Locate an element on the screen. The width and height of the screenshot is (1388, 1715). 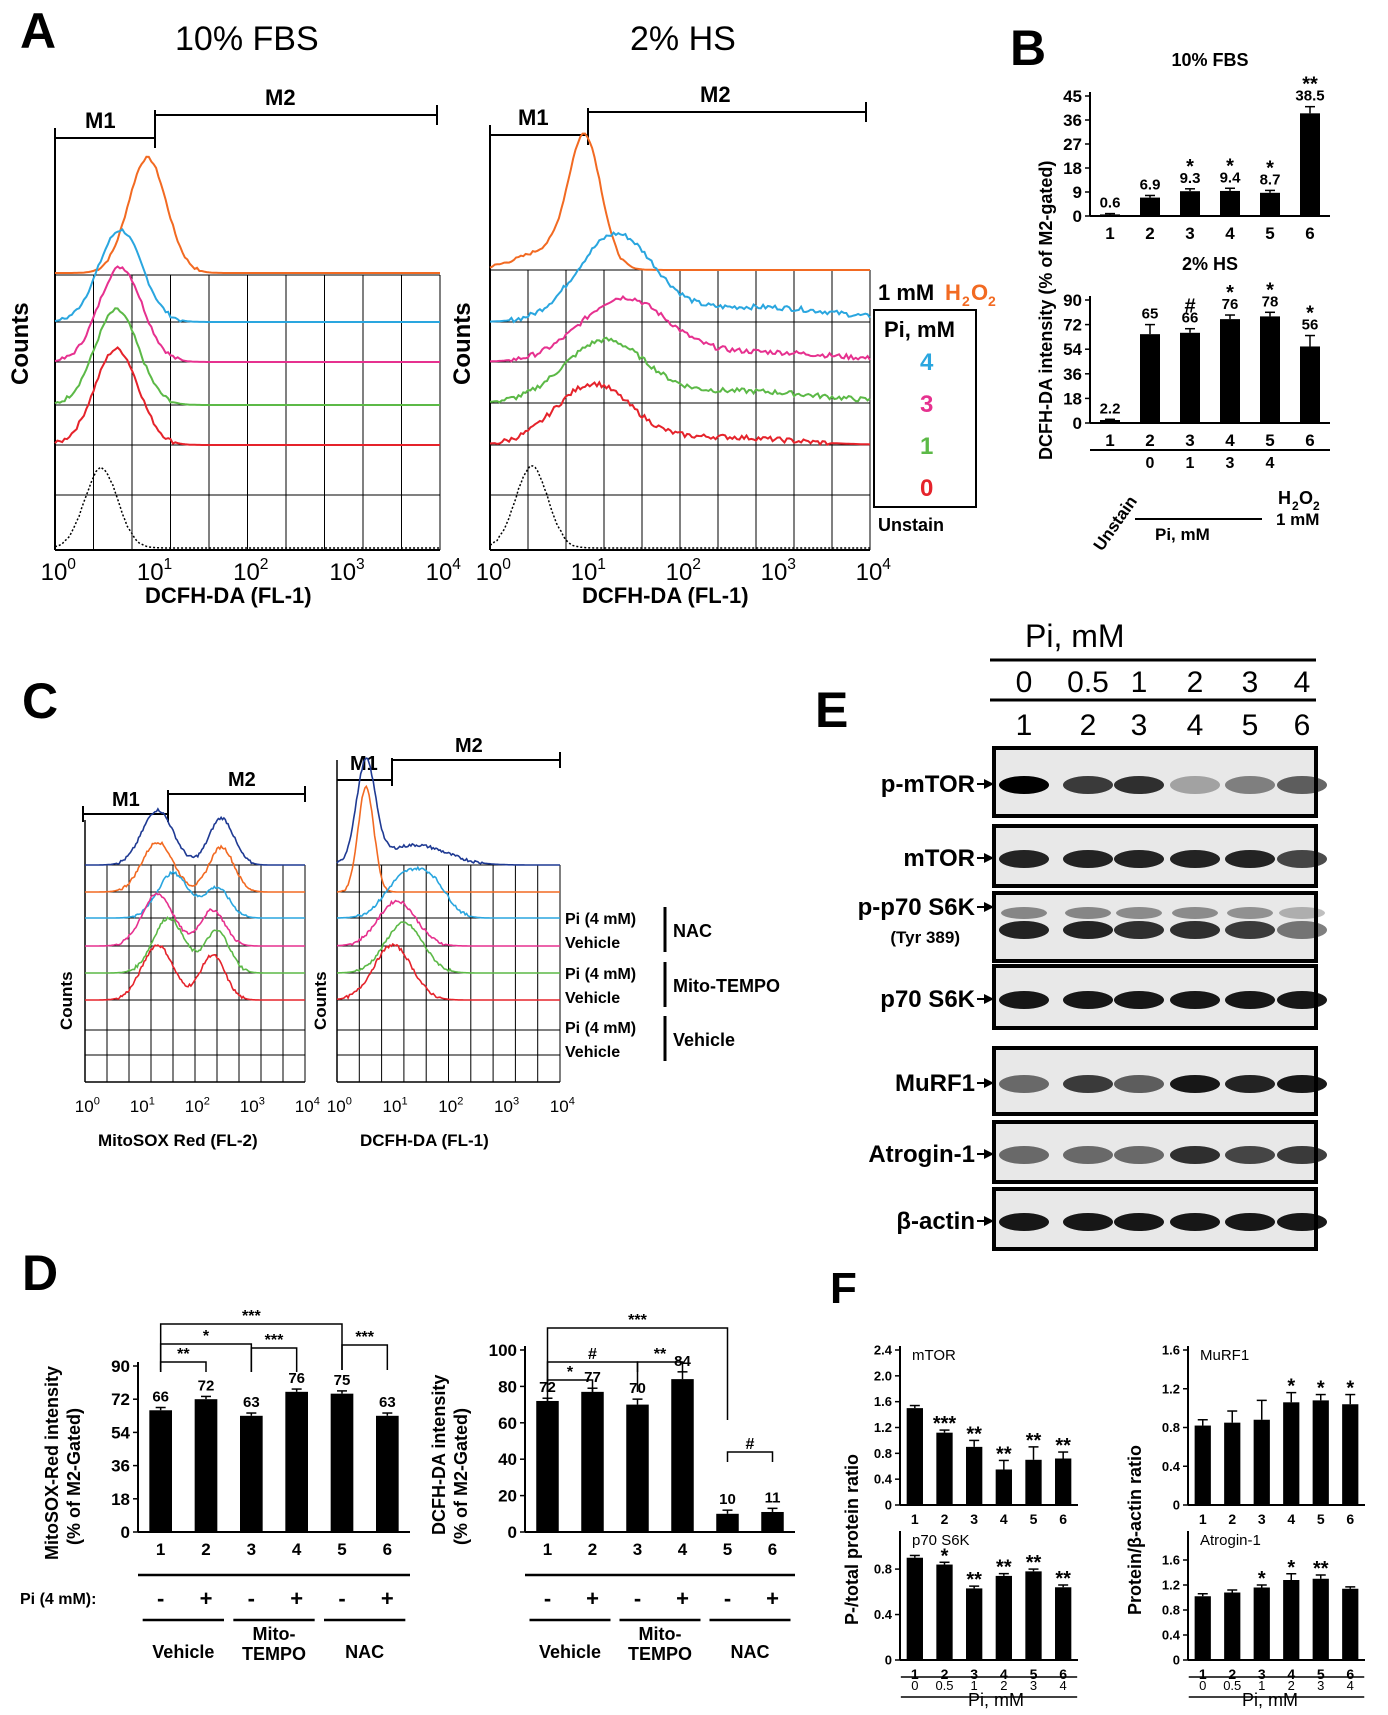
y-tick-label: 0 is located at coordinates (1176, 1660).